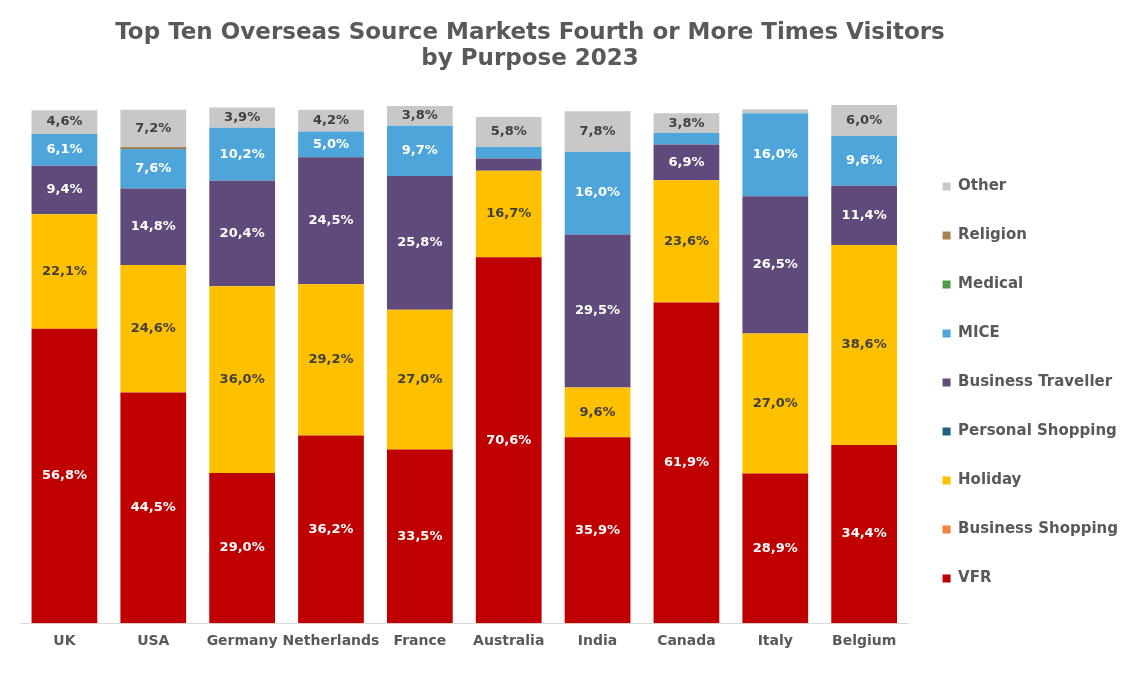 The image size is (1138, 681). Describe the element at coordinates (1035, 381) in the screenshot. I see `legend-label: Business Traveller` at that location.